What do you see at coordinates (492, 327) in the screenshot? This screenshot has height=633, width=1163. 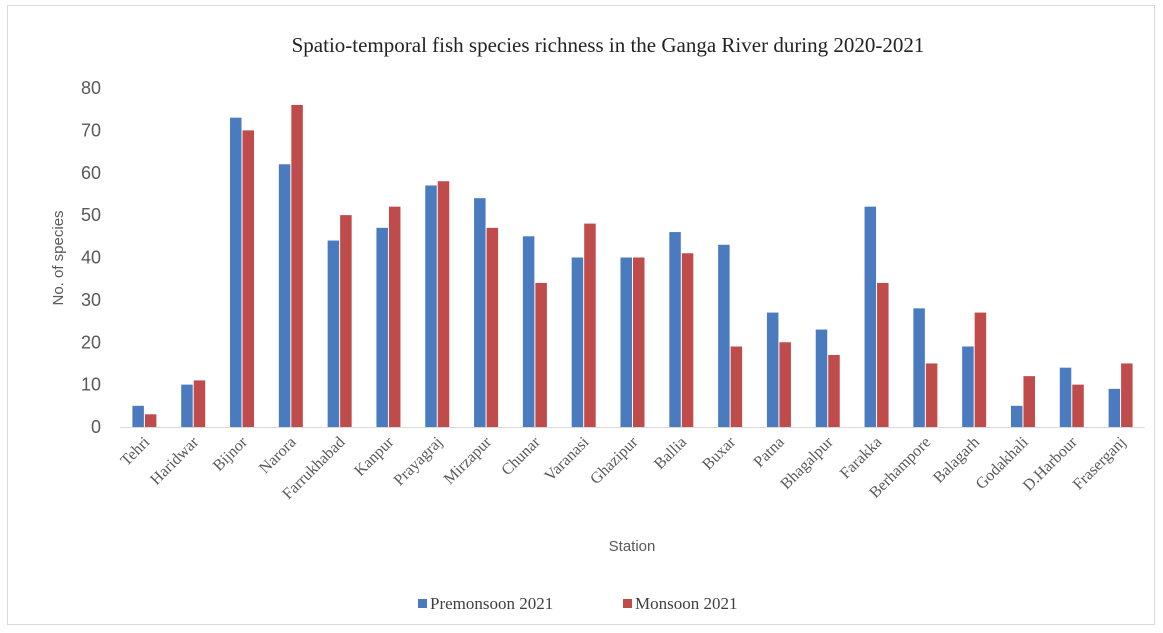 I see `bar-monsoon-mirzapur` at bounding box center [492, 327].